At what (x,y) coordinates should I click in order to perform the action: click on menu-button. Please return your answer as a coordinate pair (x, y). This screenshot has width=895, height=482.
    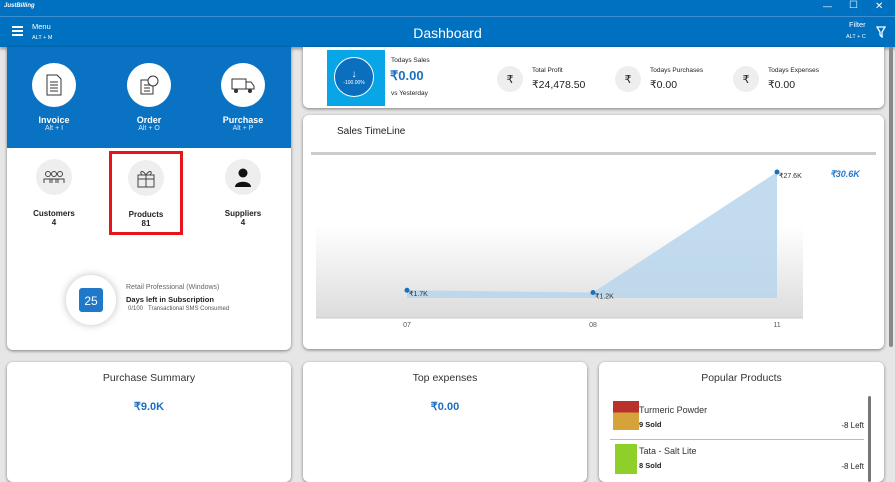
    Looking at the image, I should click on (17, 31).